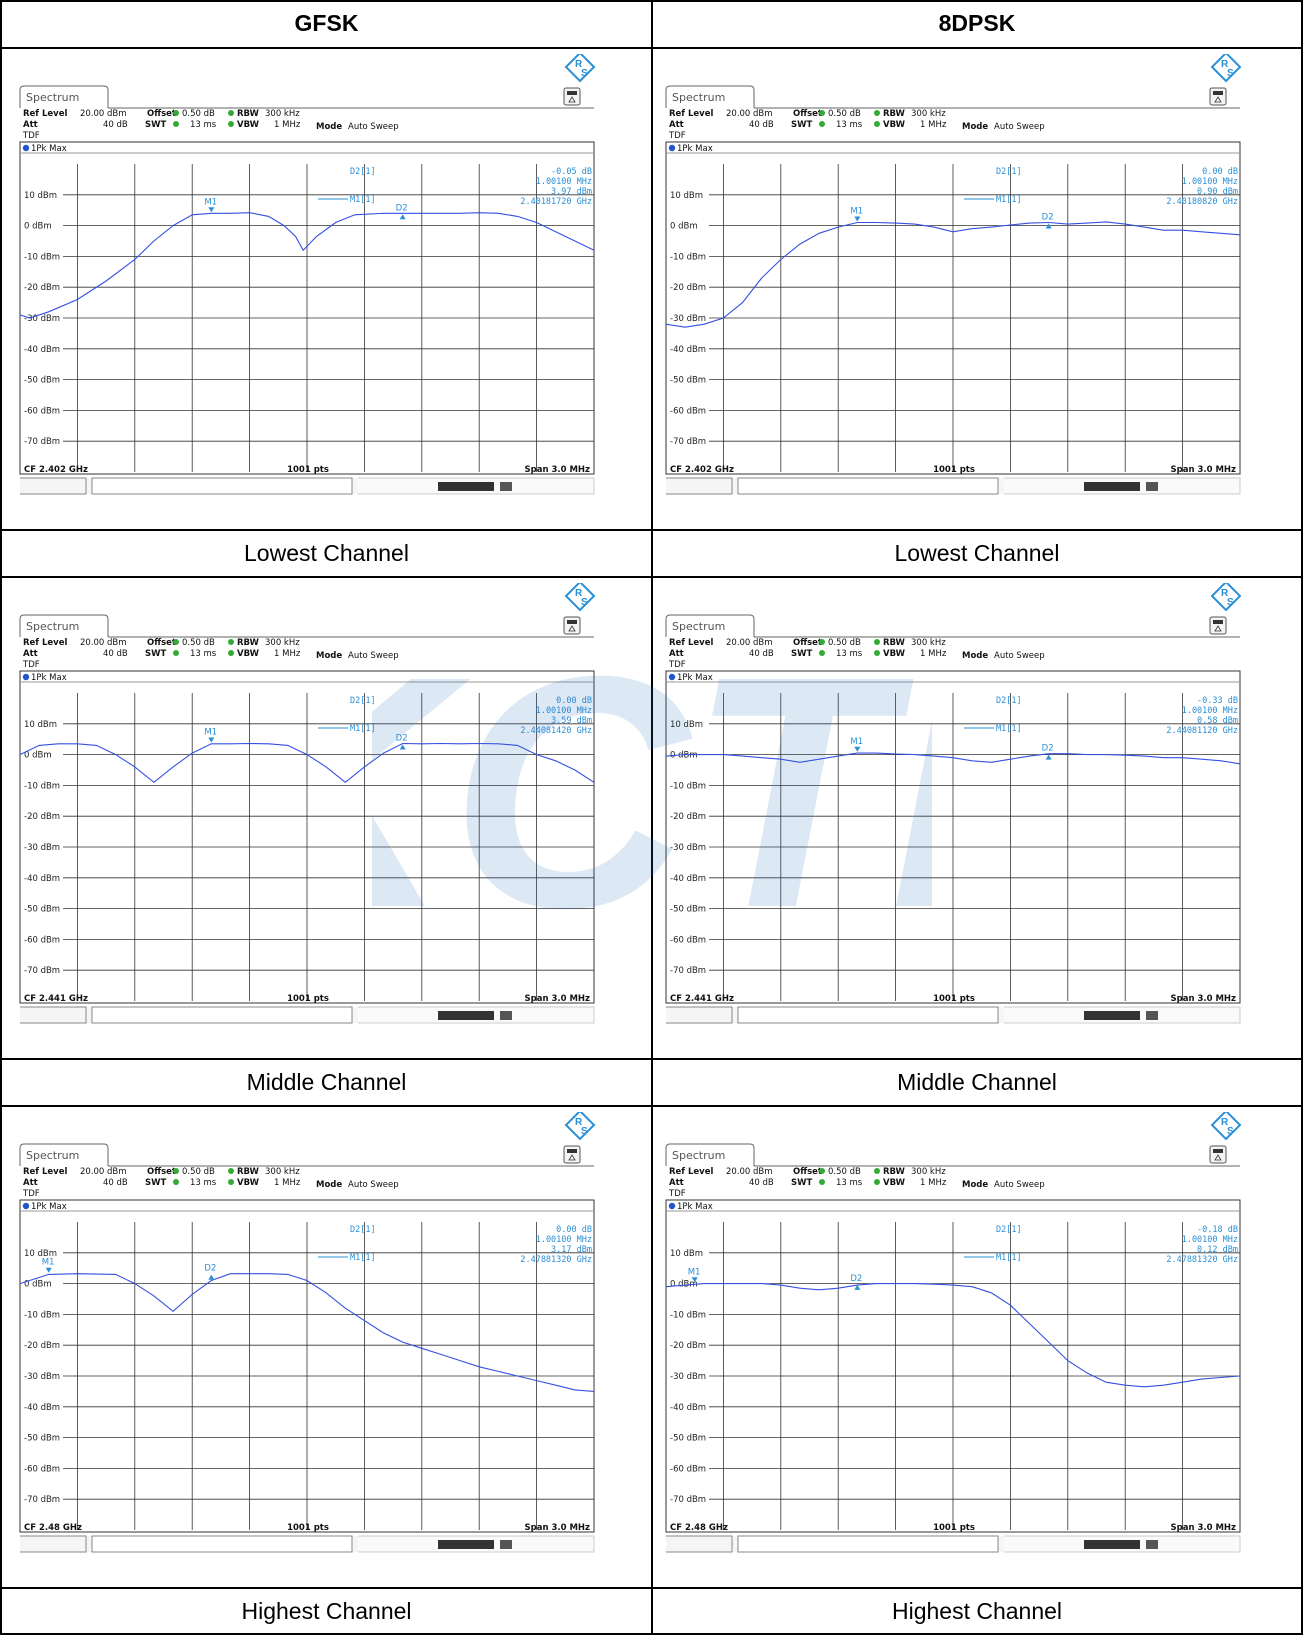 The width and height of the screenshot is (1303, 1635). What do you see at coordinates (161, 643) in the screenshot?
I see `header-field: Offset` at bounding box center [161, 643].